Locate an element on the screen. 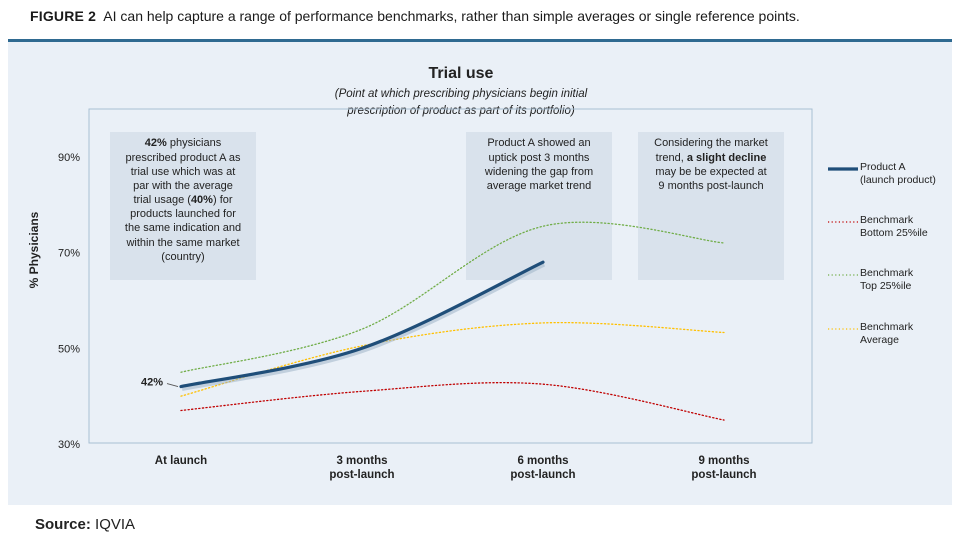 The image size is (961, 549). note3-line-1: Considering the market is located at coordinates (711, 143).